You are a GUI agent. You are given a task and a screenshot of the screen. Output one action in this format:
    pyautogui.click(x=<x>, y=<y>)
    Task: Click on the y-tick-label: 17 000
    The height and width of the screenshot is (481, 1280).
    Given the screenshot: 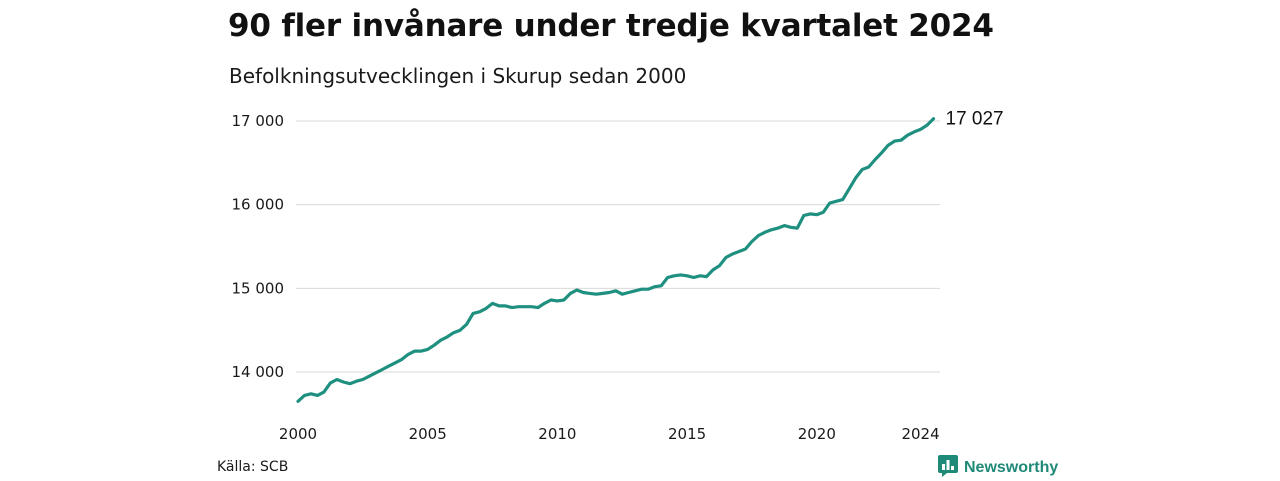 What is the action you would take?
    pyautogui.click(x=258, y=121)
    